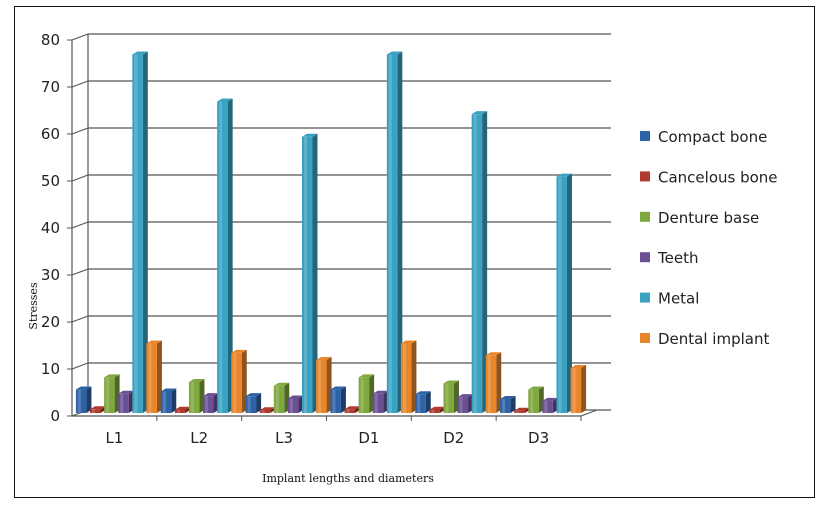 Image resolution: width=822 pixels, height=505 pixels. Describe the element at coordinates (327, 438) in the screenshot. I see `x-tick-labels: L1 L2 L3 D1 D2 D3` at that location.